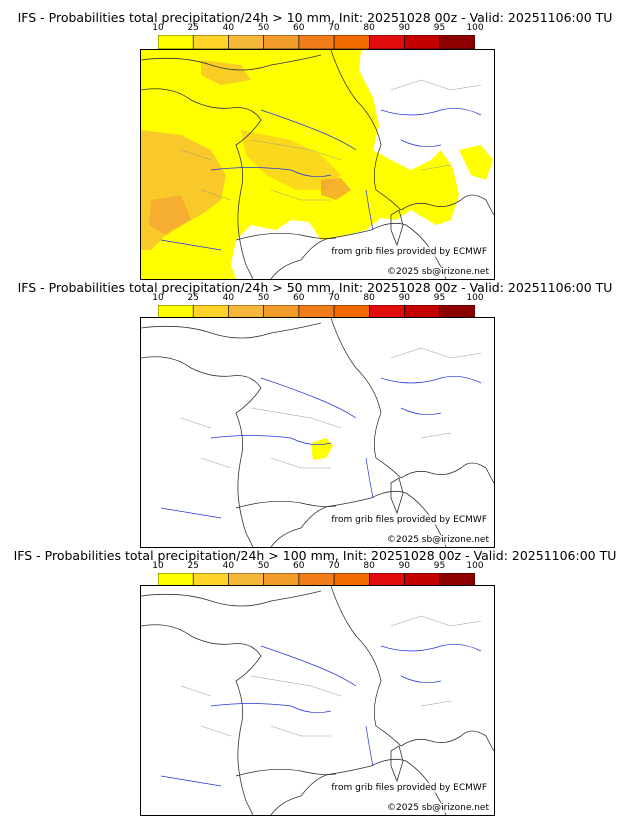 Image resolution: width=630 pixels, height=828 pixels. Describe the element at coordinates (291, 160) in the screenshot. I see `precip-area-orange` at that location.